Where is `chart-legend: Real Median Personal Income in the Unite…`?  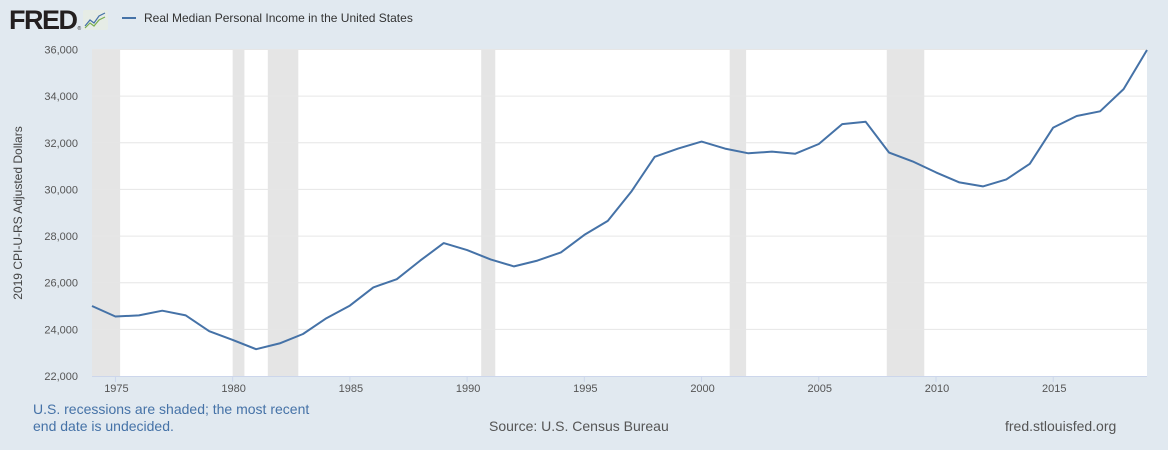 chart-legend: Real Median Personal Income in the Unite… is located at coordinates (267, 18).